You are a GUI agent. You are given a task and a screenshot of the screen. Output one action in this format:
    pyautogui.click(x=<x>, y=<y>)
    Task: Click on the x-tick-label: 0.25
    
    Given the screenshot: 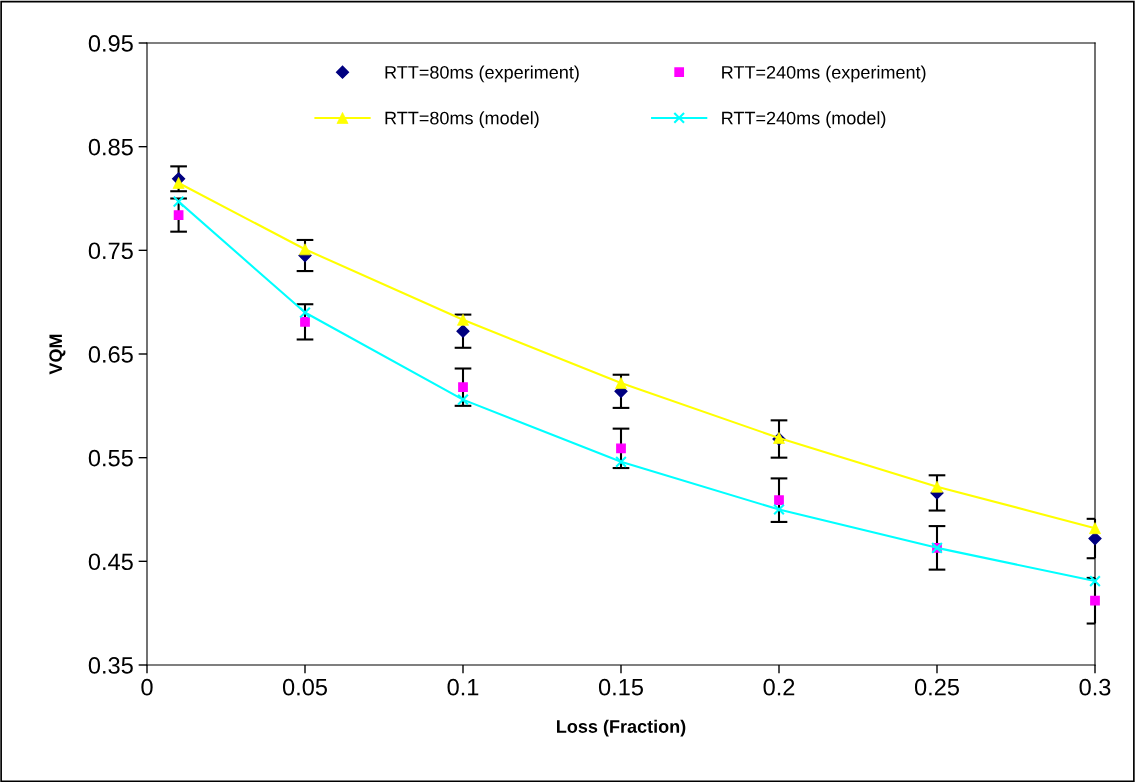 What is the action you would take?
    pyautogui.click(x=936, y=687)
    